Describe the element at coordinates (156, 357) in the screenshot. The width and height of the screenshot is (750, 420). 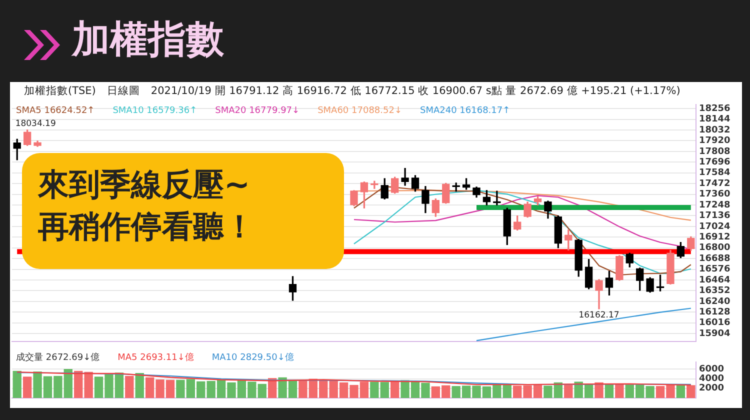
I see `series-label: MA5 2693.11↓億` at that location.